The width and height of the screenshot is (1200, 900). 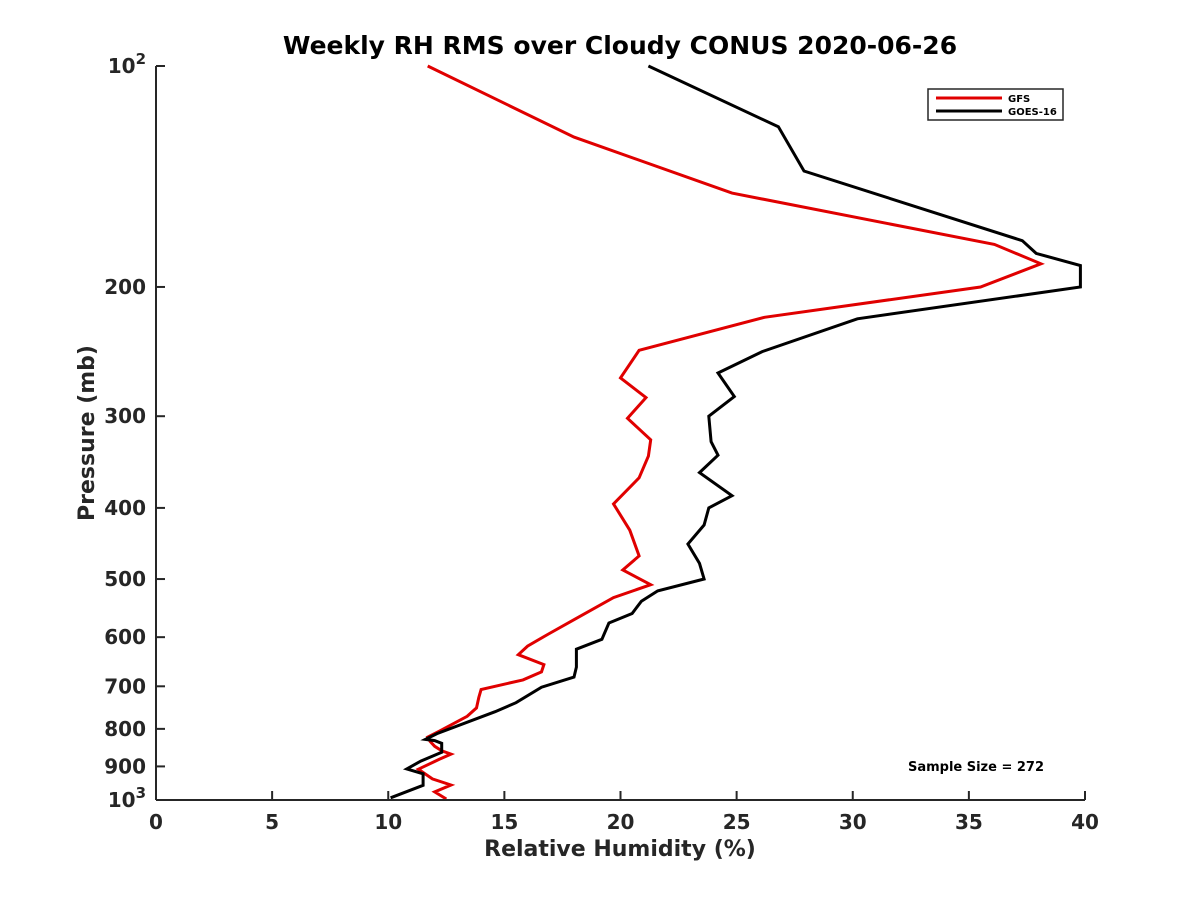 I want to click on legend: GFS GOES-16, so click(x=995, y=104).